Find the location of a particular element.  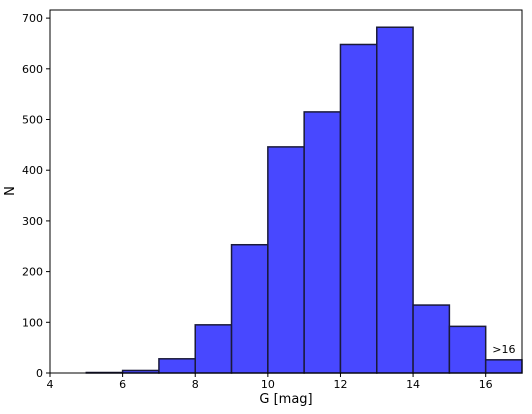

y-axis-label: N is located at coordinates (10, 191).